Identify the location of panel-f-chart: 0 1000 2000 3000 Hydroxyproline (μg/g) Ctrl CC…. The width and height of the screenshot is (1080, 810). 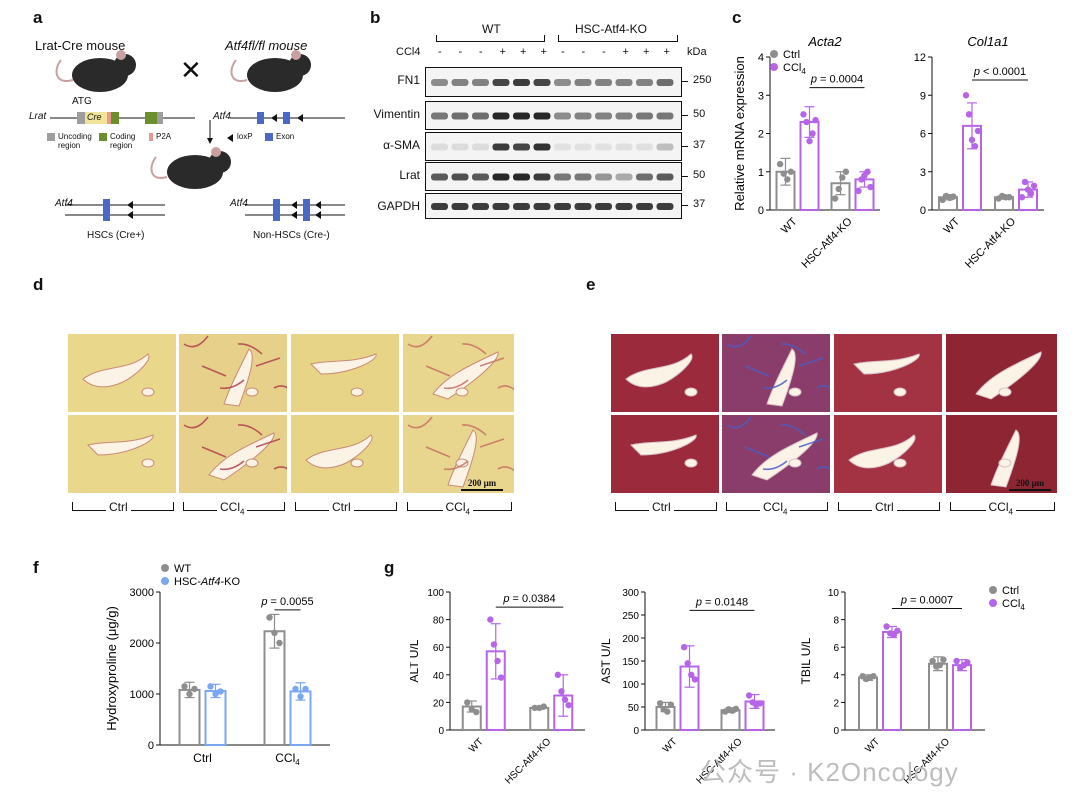
(217, 665).